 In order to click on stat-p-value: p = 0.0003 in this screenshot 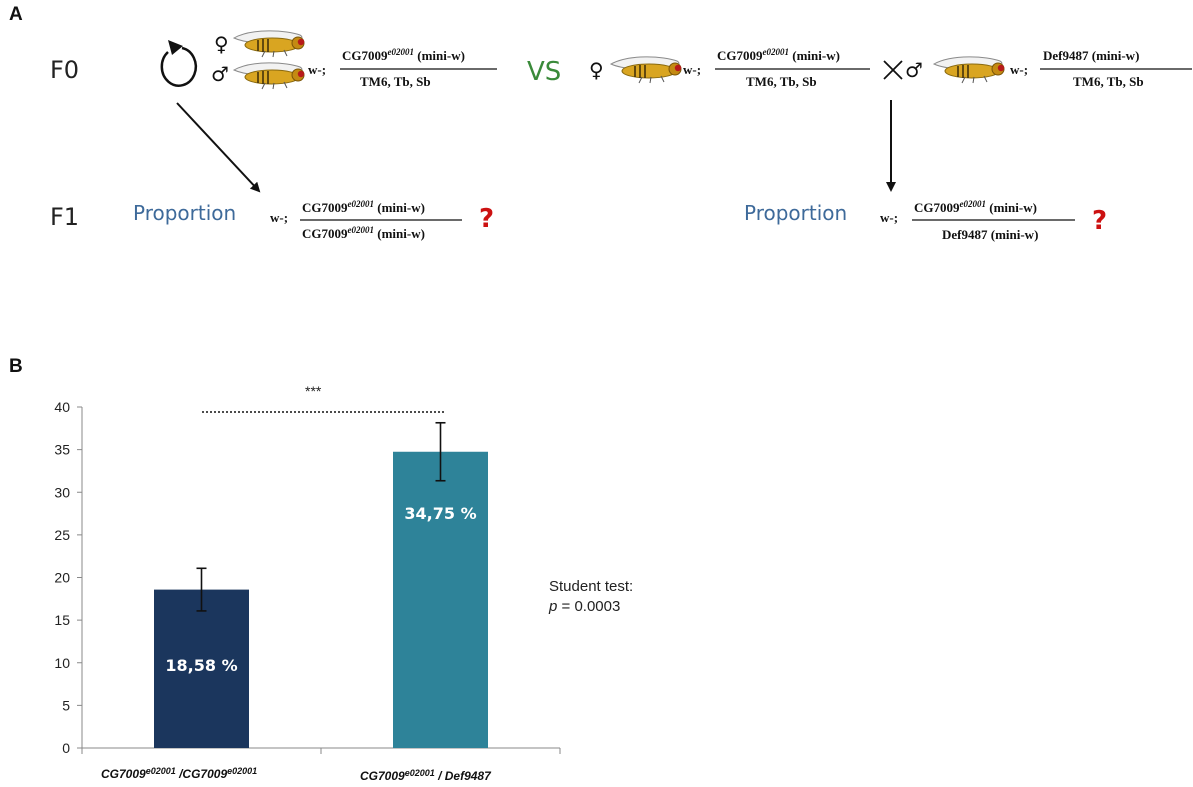, I will do `click(584, 606)`.